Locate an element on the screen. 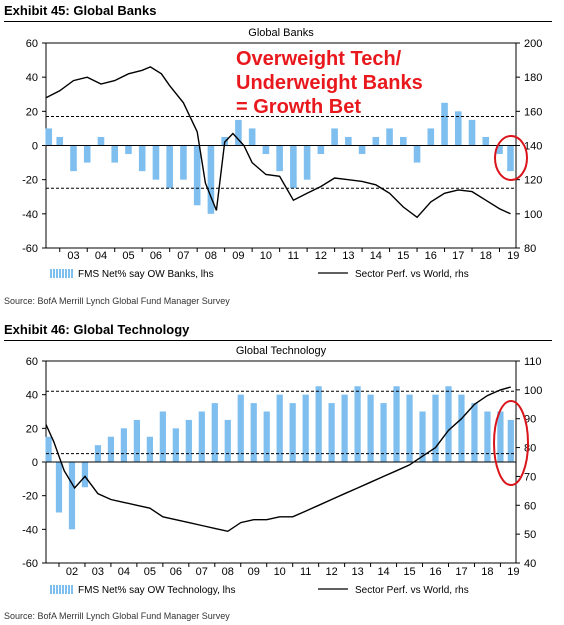  right-axis-tick-label: 120 is located at coordinates (533, 181).